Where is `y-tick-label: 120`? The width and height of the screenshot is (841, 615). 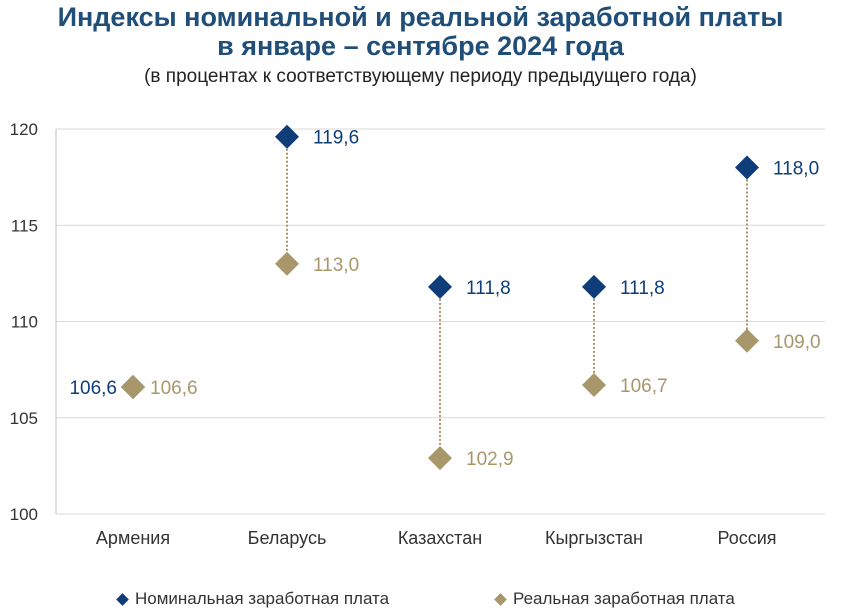
y-tick-label: 120 is located at coordinates (24, 129).